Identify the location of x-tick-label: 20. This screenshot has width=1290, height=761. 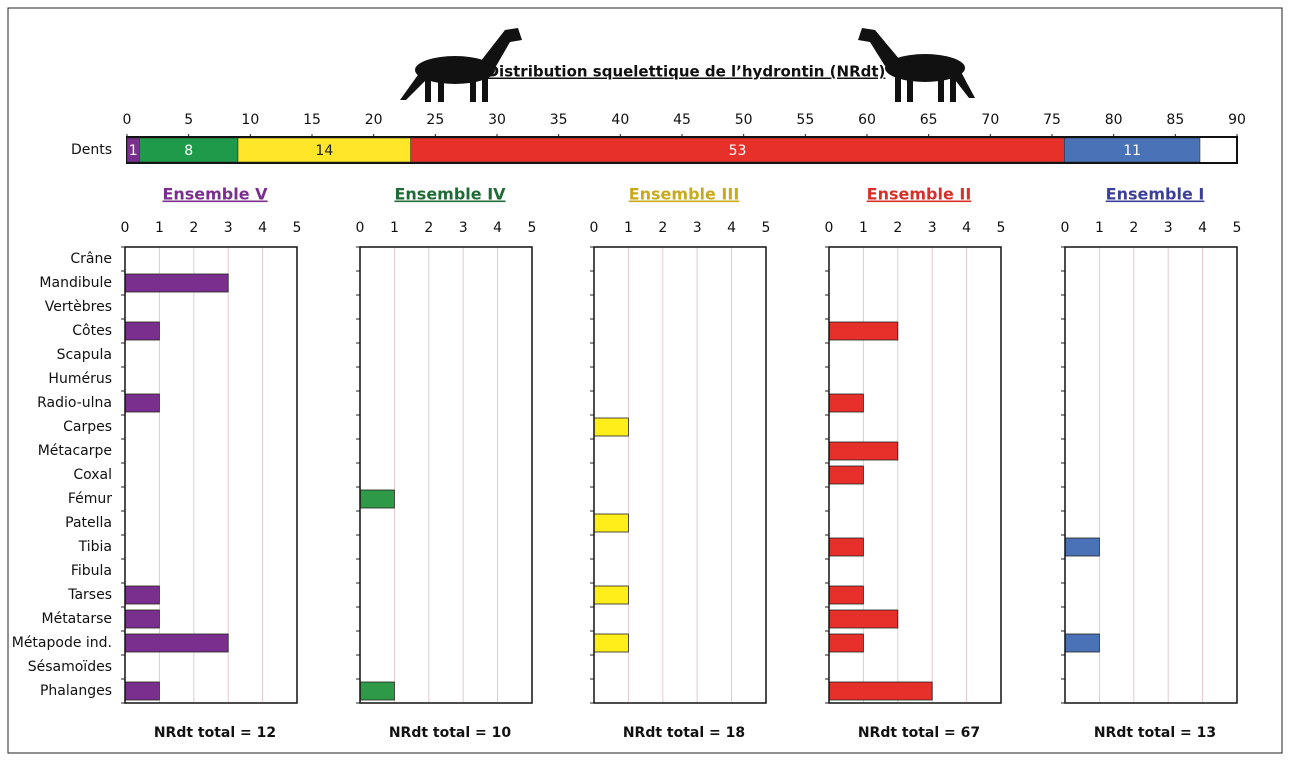
(374, 120).